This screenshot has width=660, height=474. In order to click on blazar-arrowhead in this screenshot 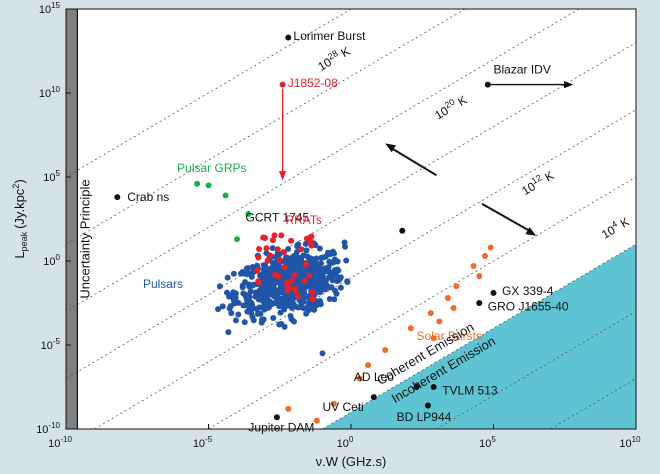, I will do `click(569, 84)`.